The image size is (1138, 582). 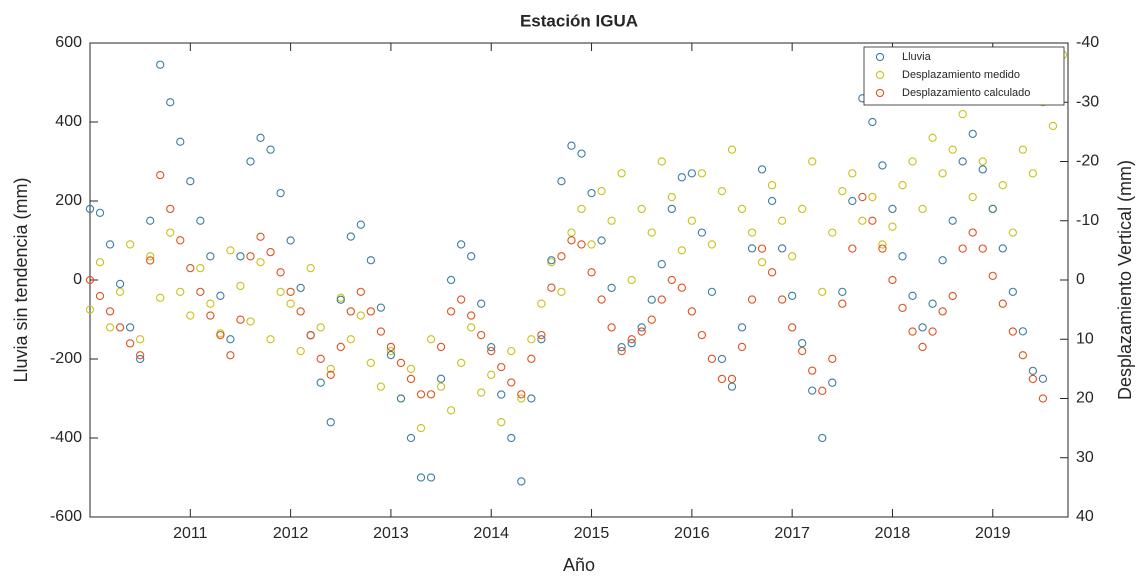 What do you see at coordinates (964, 76) in the screenshot?
I see `legend-box` at bounding box center [964, 76].